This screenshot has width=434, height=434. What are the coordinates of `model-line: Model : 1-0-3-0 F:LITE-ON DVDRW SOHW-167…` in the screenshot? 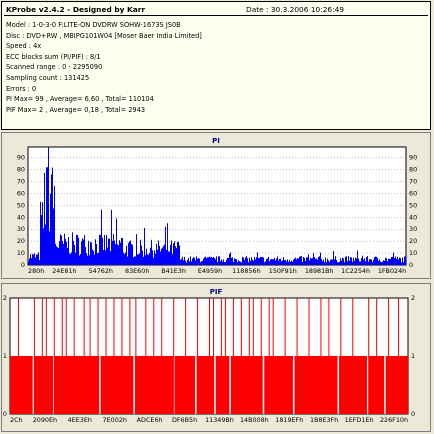 It's located at (93, 25).